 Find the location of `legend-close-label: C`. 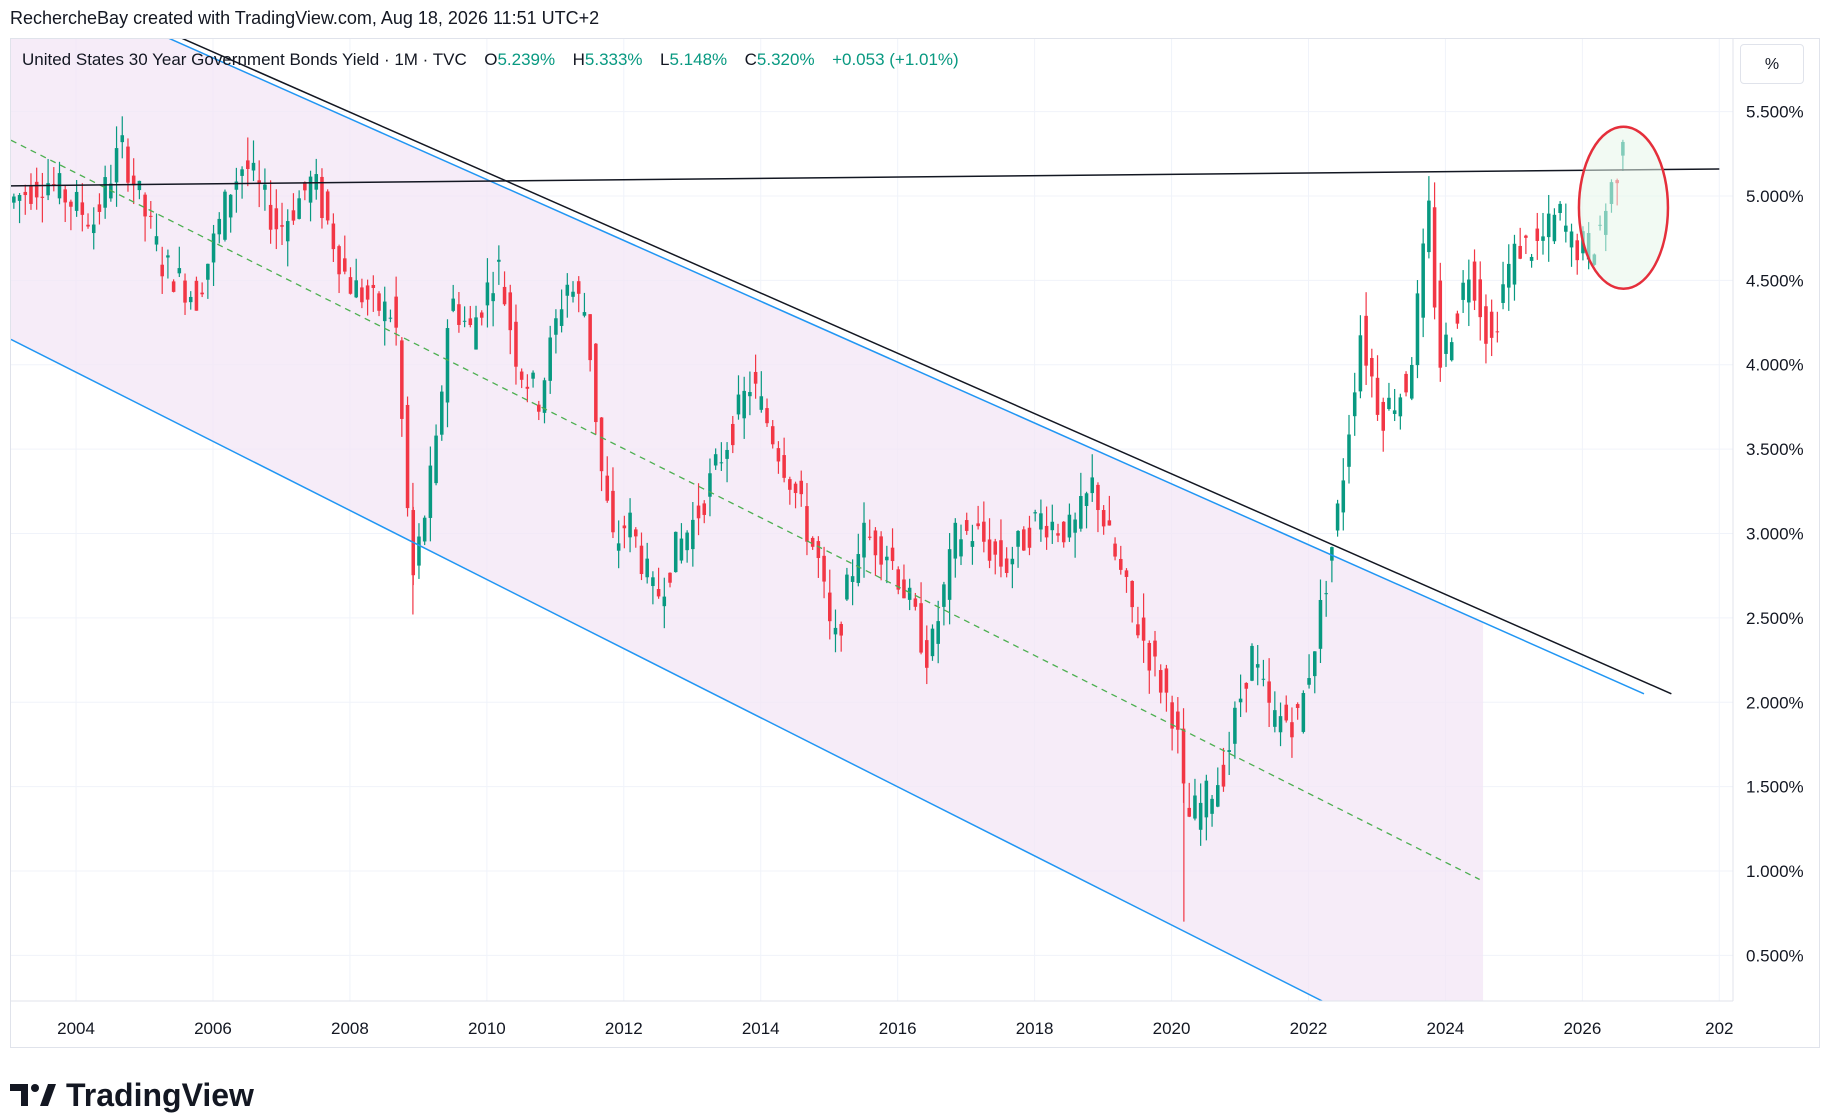

legend-close-label: C is located at coordinates (750, 59).